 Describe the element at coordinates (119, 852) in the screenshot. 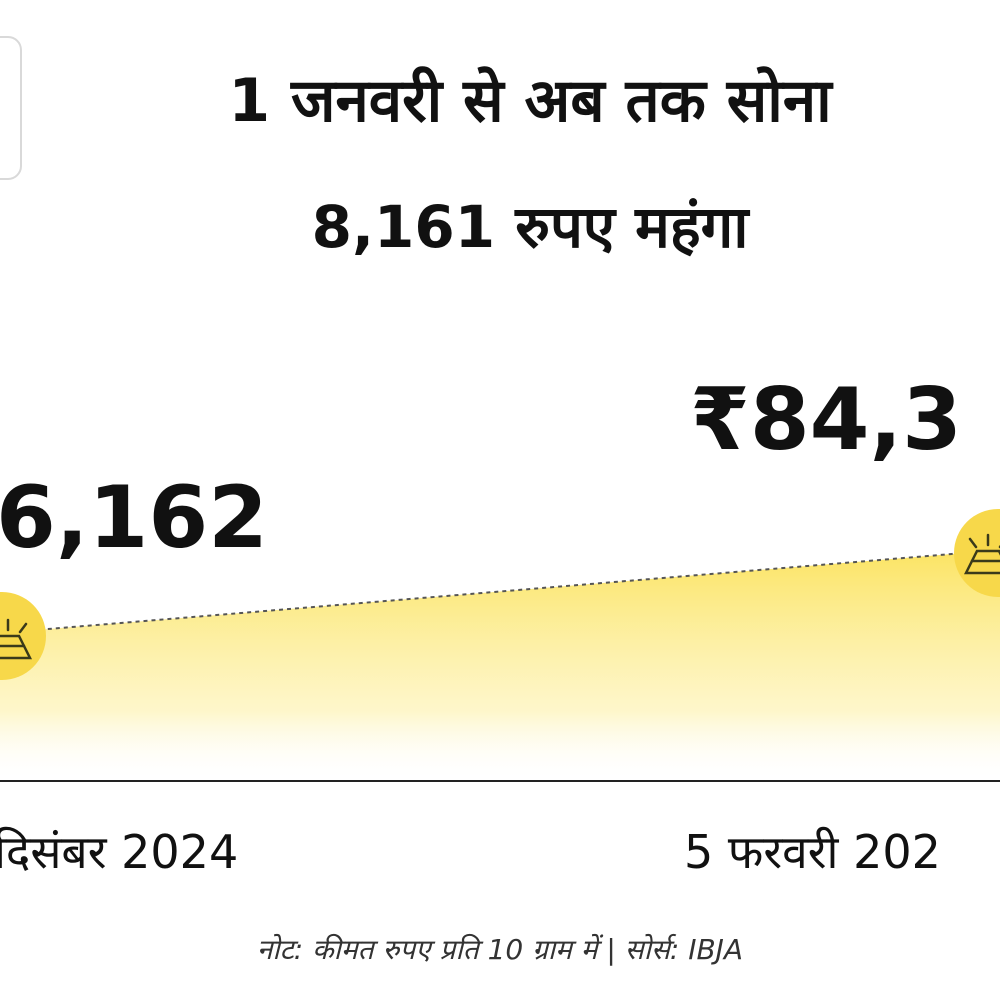

I see `x-tick-label-start: दिसंबर 2024` at that location.